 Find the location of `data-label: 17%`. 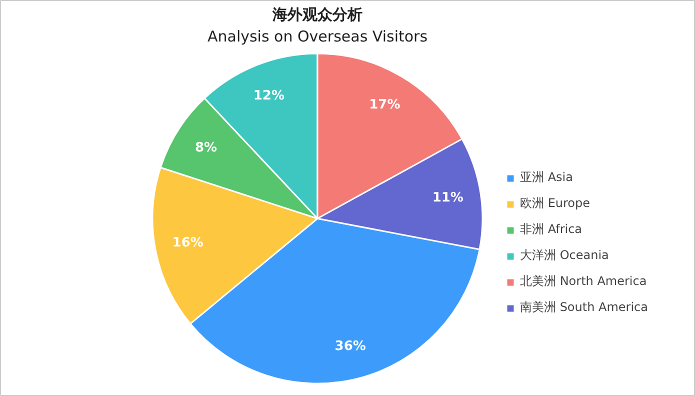

data-label: 17% is located at coordinates (384, 104).